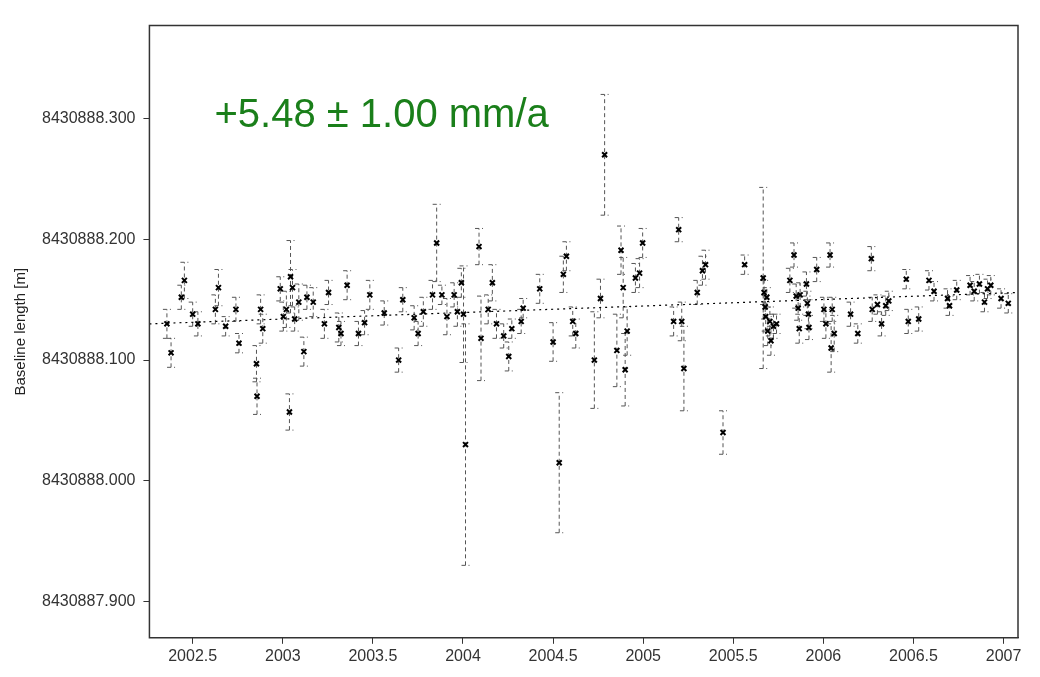 This screenshot has width=1040, height=677. What do you see at coordinates (88, 117) in the screenshot?
I see `y-tick-label: 8430888.300` at bounding box center [88, 117].